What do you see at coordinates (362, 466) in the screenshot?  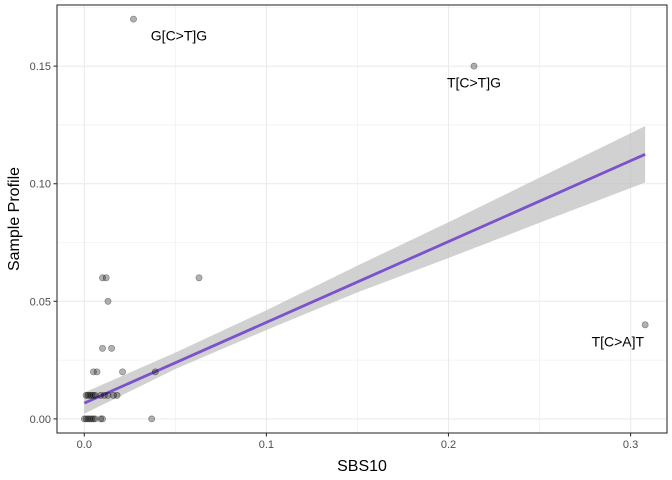 I see `x-axis-title: SBS10` at bounding box center [362, 466].